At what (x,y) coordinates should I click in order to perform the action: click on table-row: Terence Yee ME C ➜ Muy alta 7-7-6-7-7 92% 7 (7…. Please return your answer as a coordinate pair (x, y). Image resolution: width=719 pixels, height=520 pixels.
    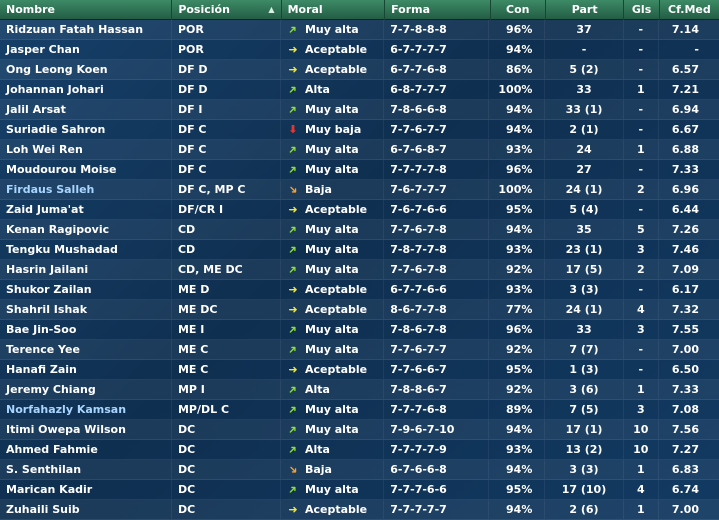
    Looking at the image, I should click on (359, 350).